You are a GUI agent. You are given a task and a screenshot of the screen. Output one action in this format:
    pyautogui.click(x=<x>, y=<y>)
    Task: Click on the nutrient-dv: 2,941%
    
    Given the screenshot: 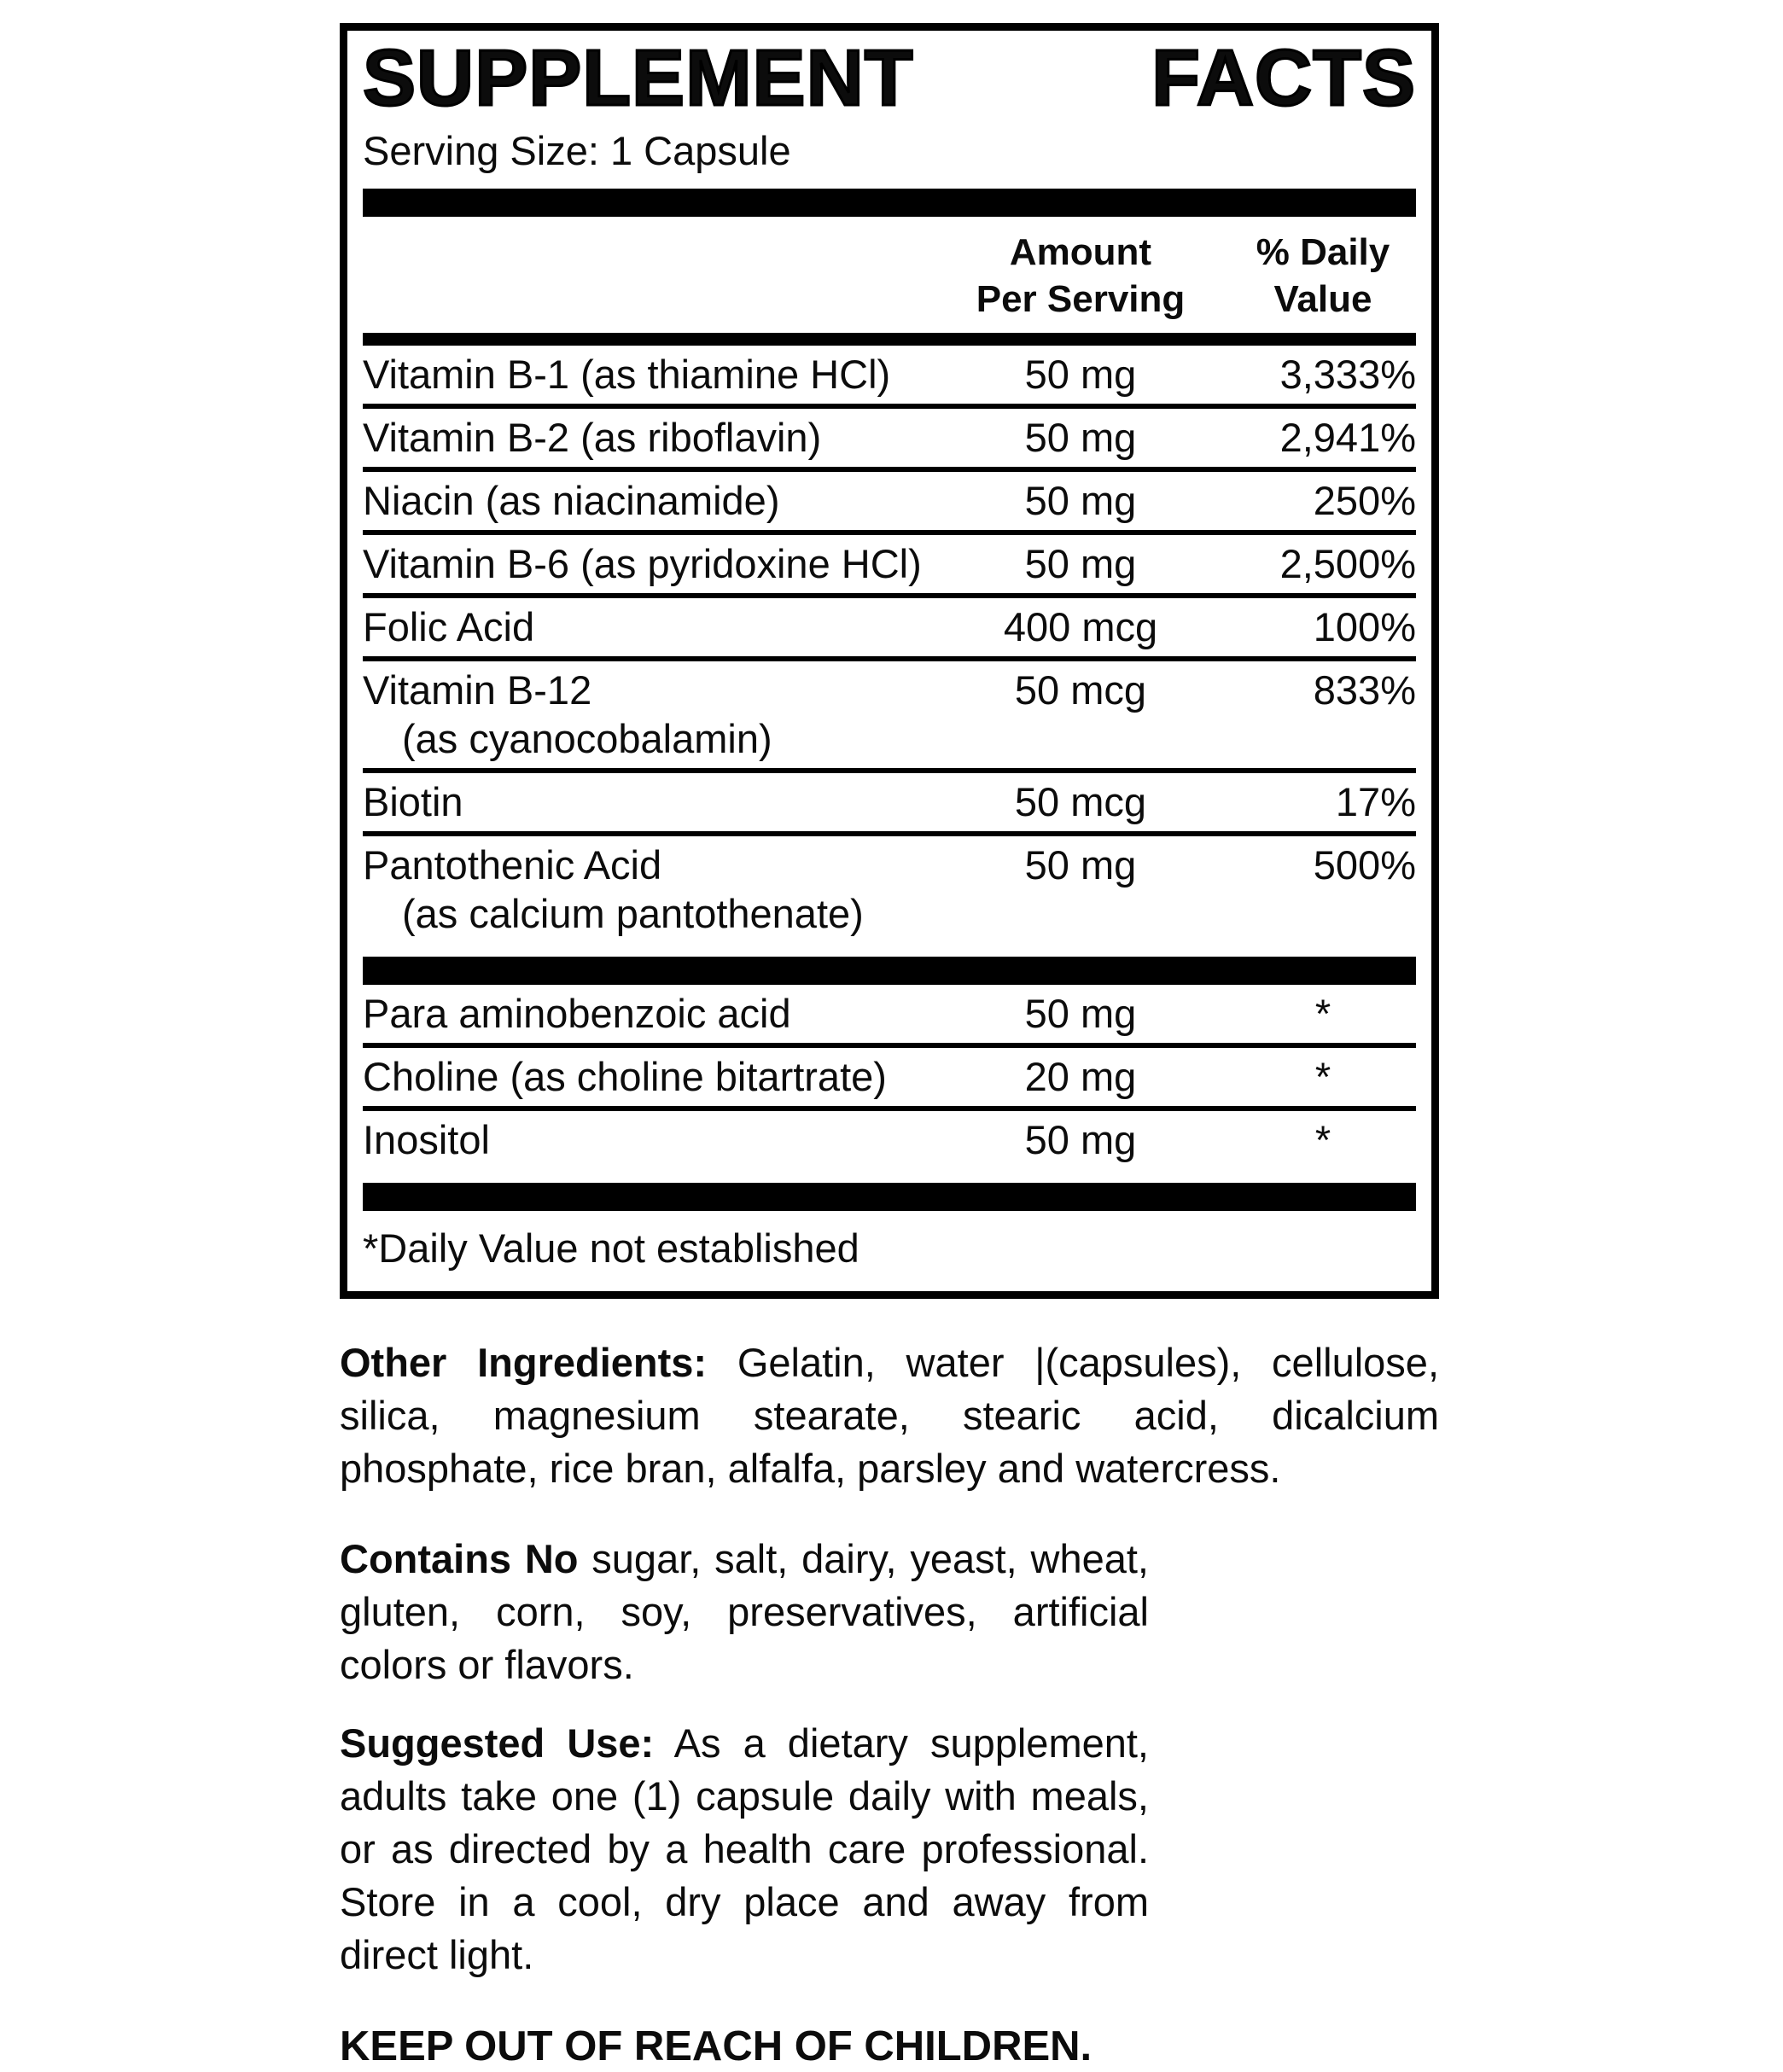 What is the action you would take?
    pyautogui.click(x=1347, y=437)
    